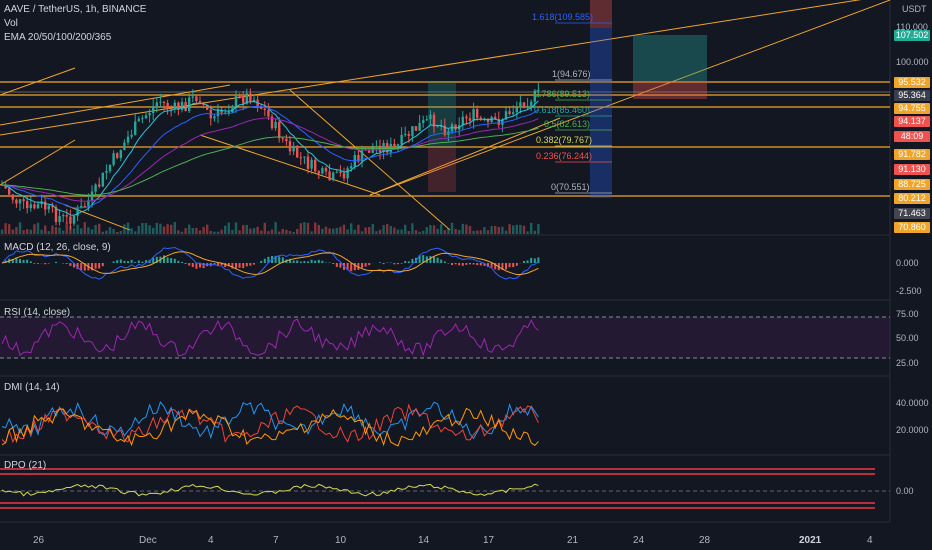 Image resolution: width=932 pixels, height=550 pixels. Describe the element at coordinates (58, 37) in the screenshot. I see `ema-legend: EMA 20/50/100/200/365` at that location.